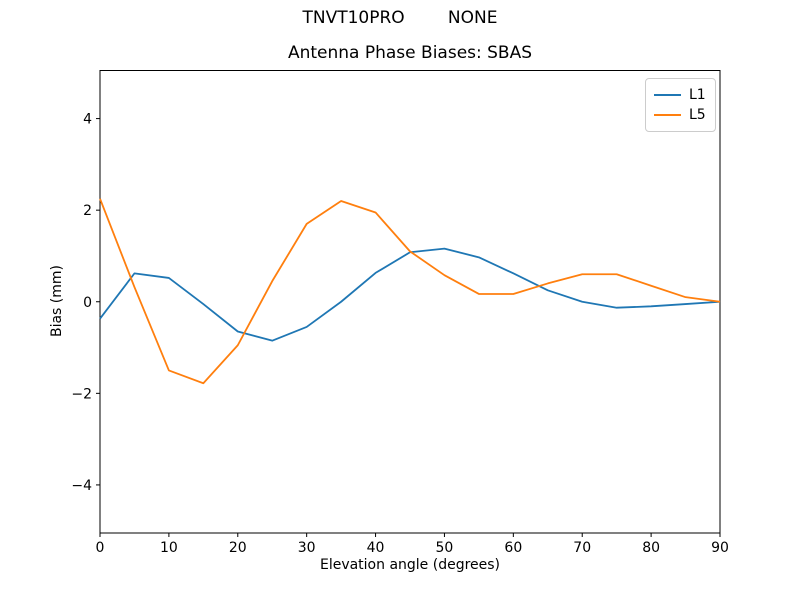  Describe the element at coordinates (100, 548) in the screenshot. I see `x-tick-label: 0` at that location.